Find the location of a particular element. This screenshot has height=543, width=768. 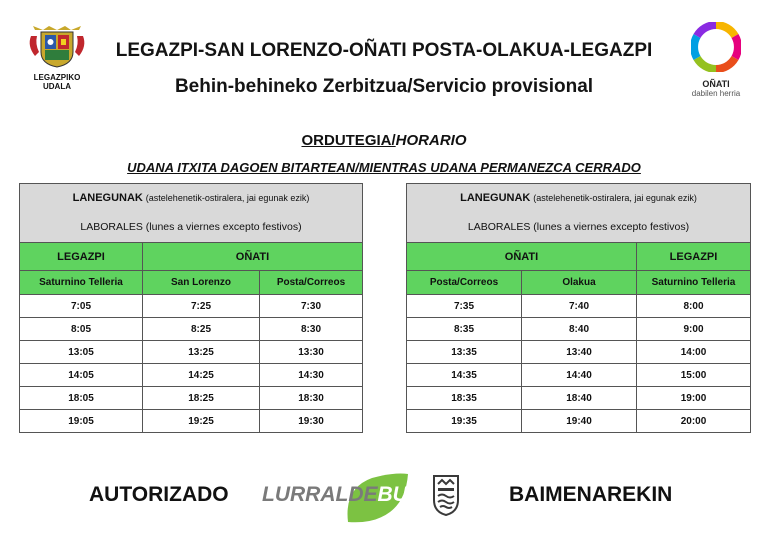

time-cell: 18:35 is located at coordinates (464, 398).